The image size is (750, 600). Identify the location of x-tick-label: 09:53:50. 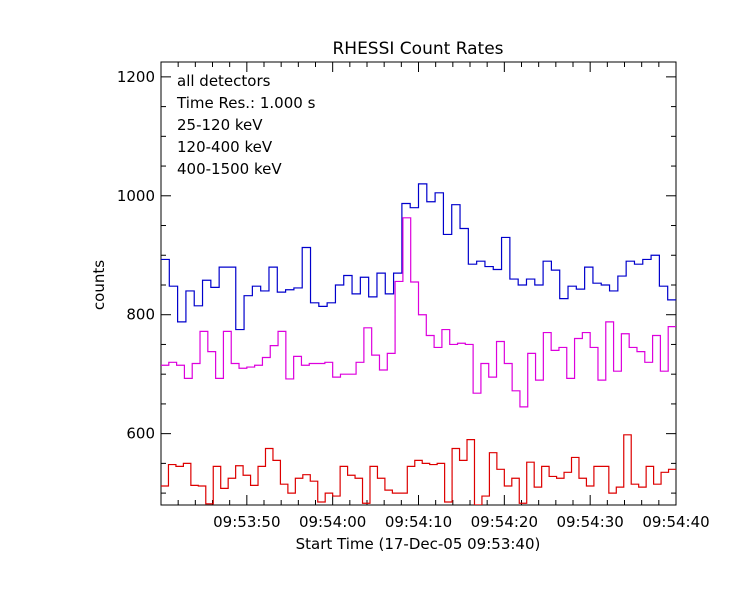
(246, 522).